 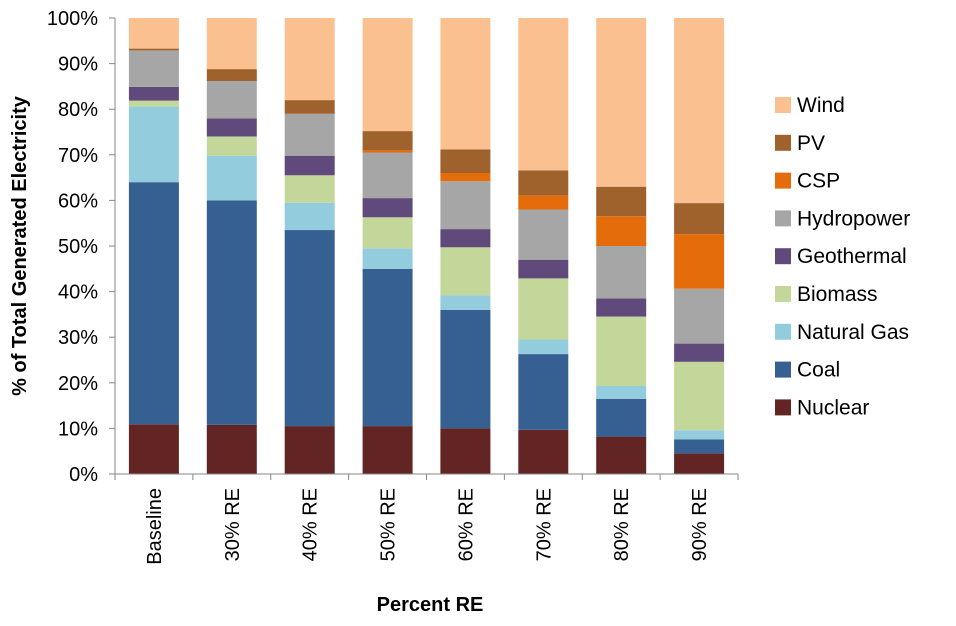 What do you see at coordinates (818, 181) in the screenshot?
I see `legend-label: CSP` at bounding box center [818, 181].